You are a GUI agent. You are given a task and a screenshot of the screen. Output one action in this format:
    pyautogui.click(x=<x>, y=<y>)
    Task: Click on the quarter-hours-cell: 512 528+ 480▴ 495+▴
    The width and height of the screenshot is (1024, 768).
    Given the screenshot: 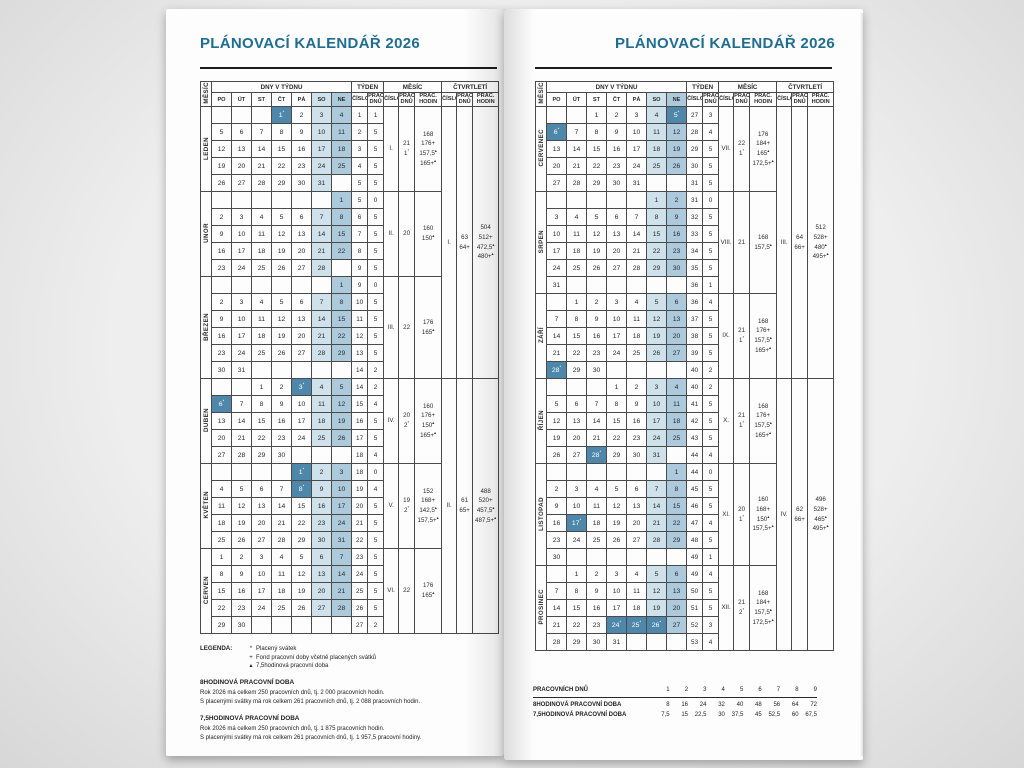 What is the action you would take?
    pyautogui.click(x=821, y=242)
    